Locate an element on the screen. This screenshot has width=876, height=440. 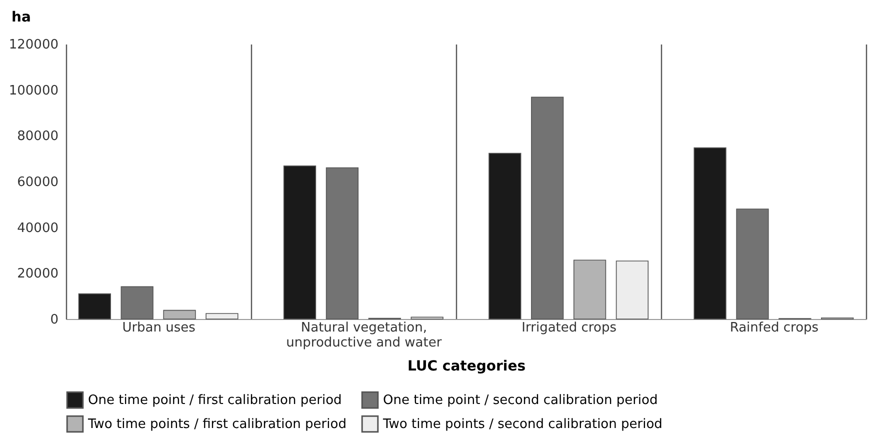
legend-label: One time point / second calibration period is located at coordinates (520, 400).